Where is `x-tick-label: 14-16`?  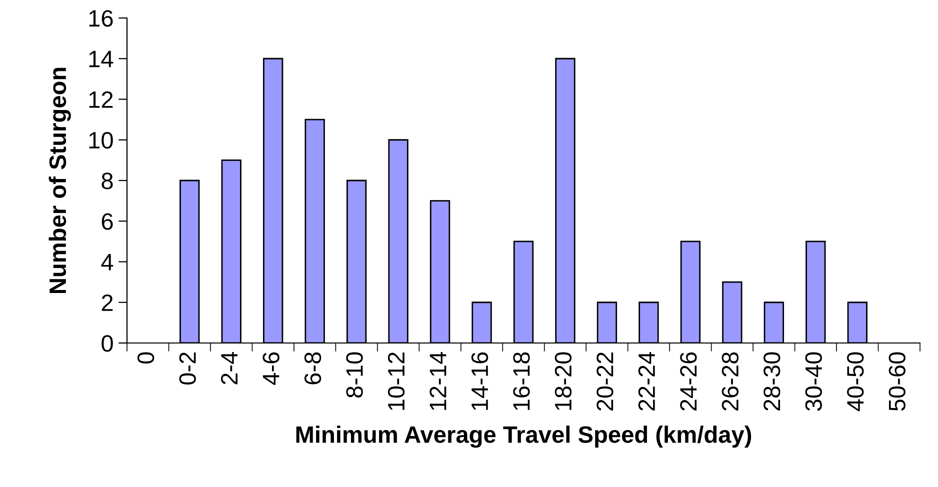 x-tick-label: 14-16 is located at coordinates (479, 381).